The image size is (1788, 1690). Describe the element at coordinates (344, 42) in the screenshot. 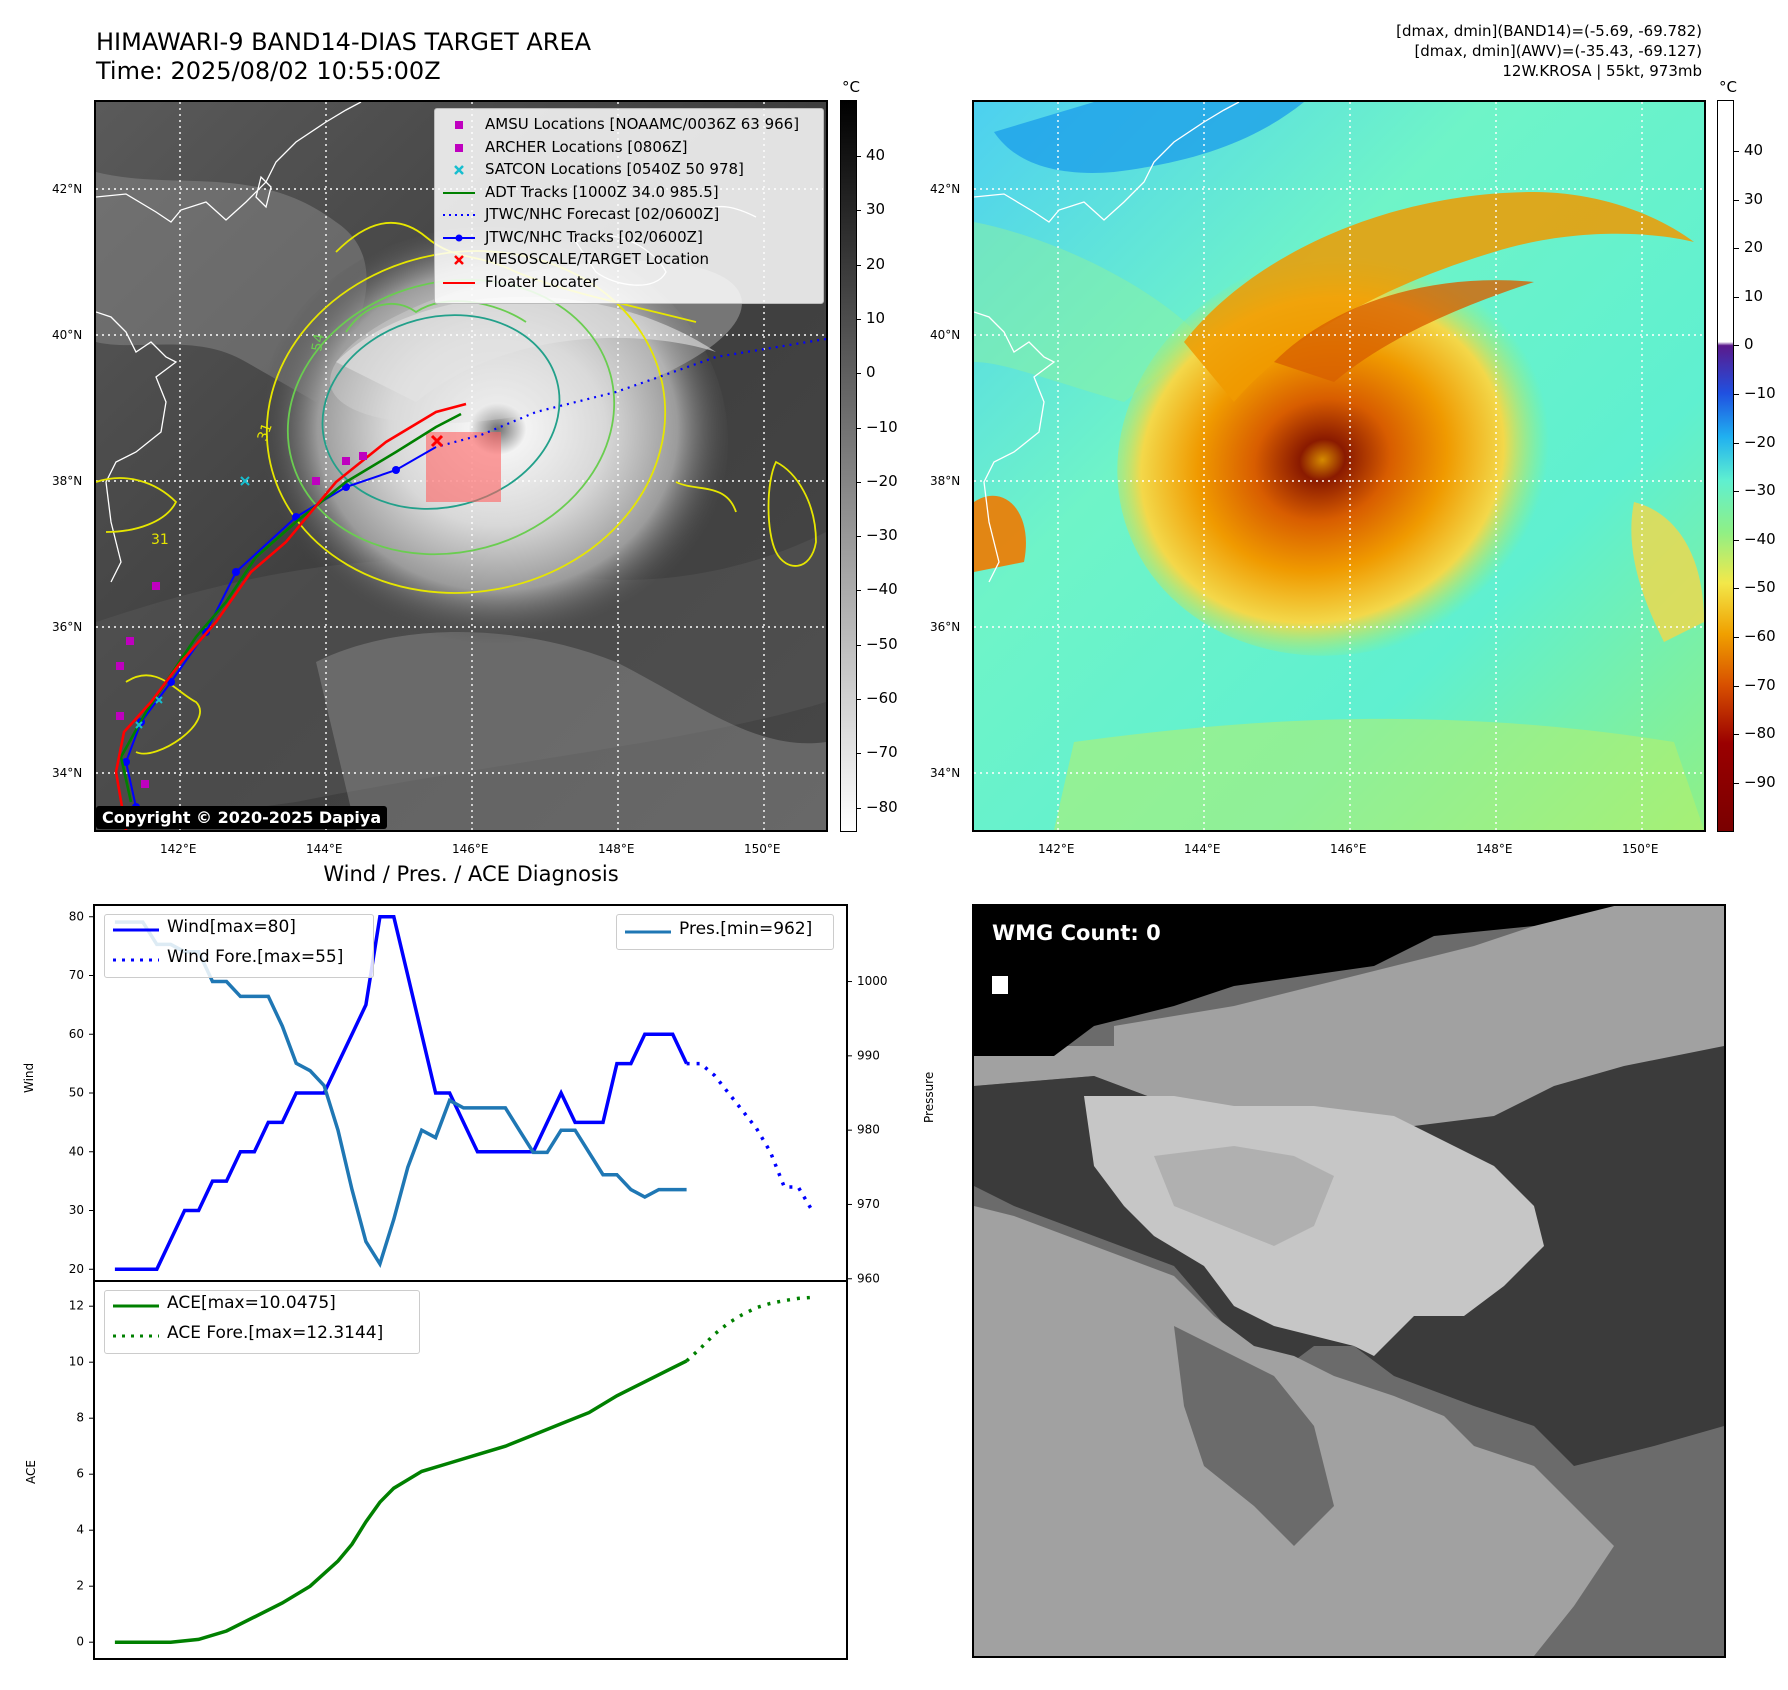

I see `figure-title: HIMAWARI-9 BAND14-DIAS TARGET AREA` at that location.